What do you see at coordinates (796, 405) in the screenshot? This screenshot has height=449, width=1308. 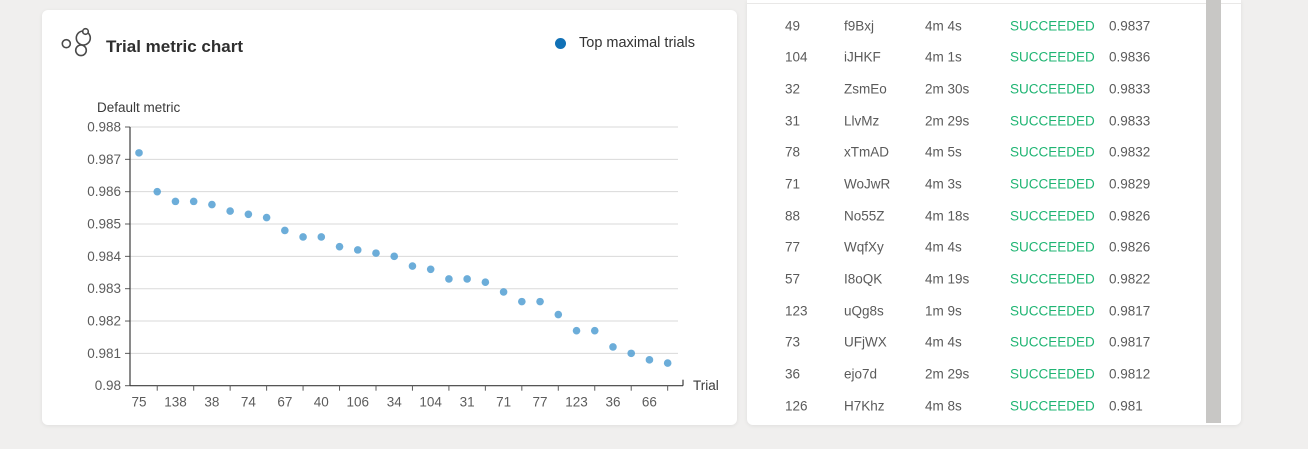 I see `cell-no: 126` at bounding box center [796, 405].